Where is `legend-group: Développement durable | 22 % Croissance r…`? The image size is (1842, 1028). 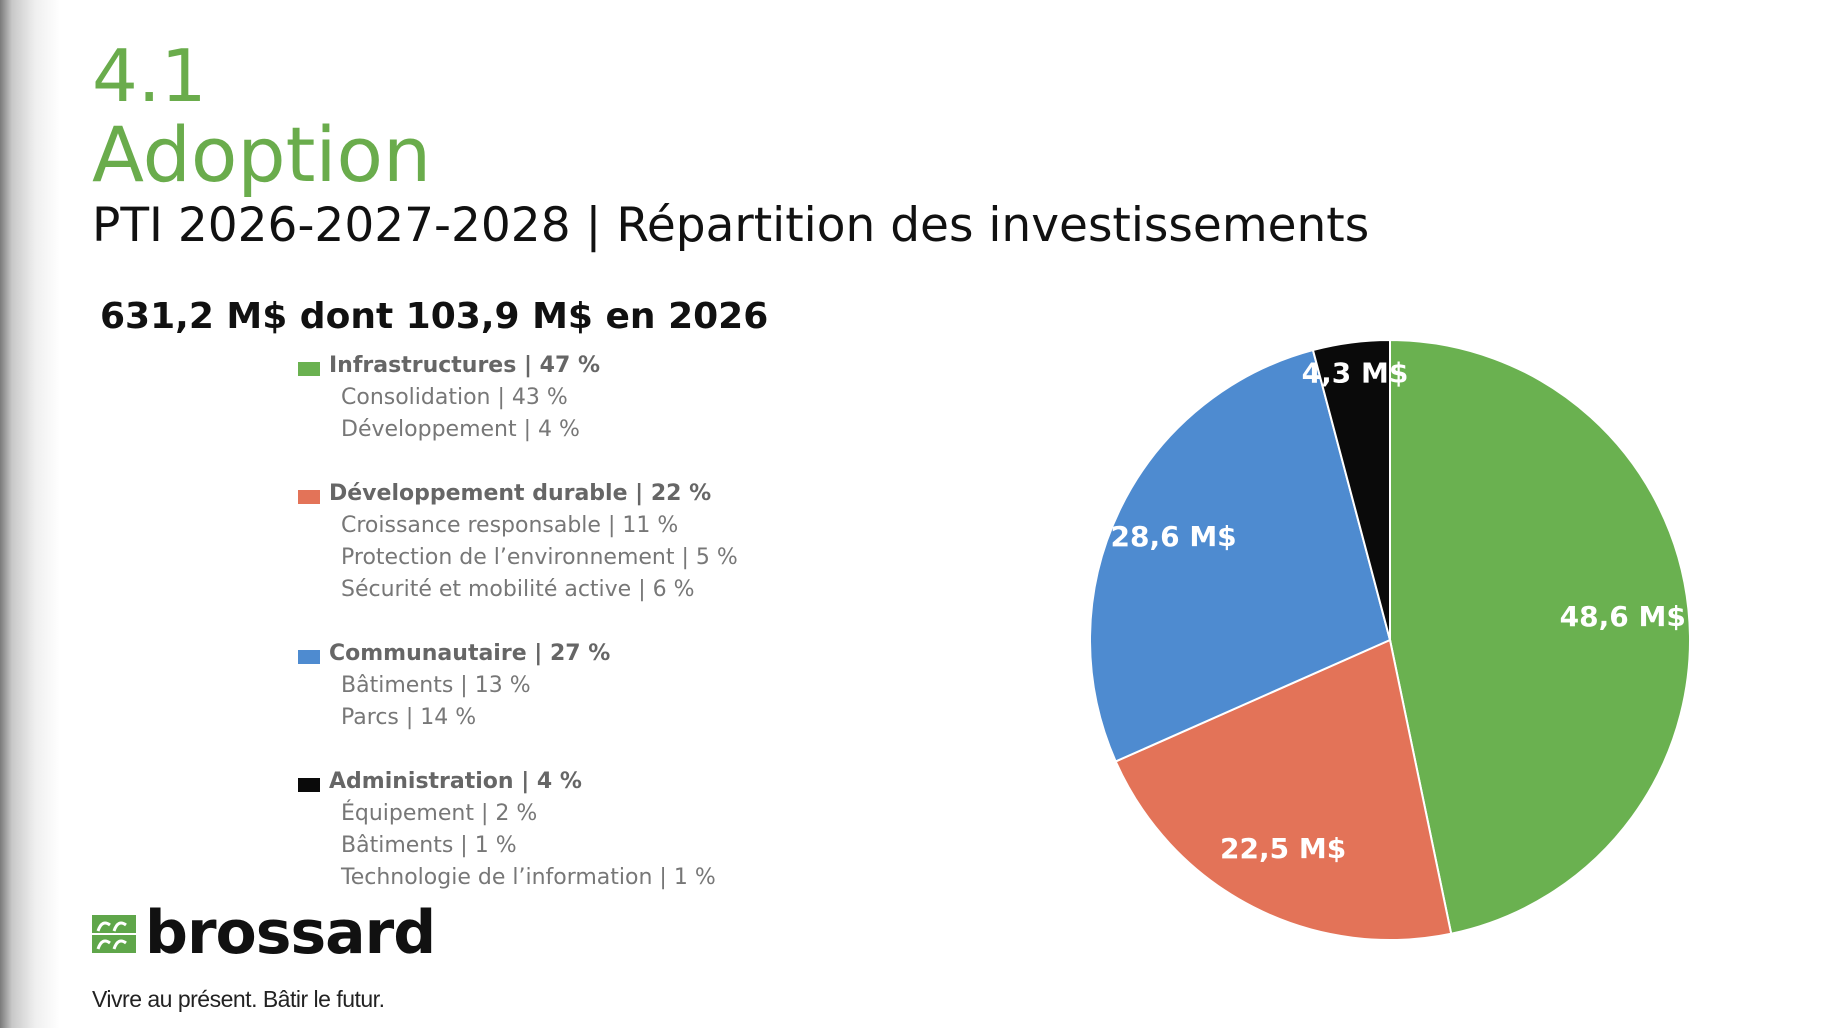
legend-group: Développement durable | 22 % Croissance r… is located at coordinates (518, 542).